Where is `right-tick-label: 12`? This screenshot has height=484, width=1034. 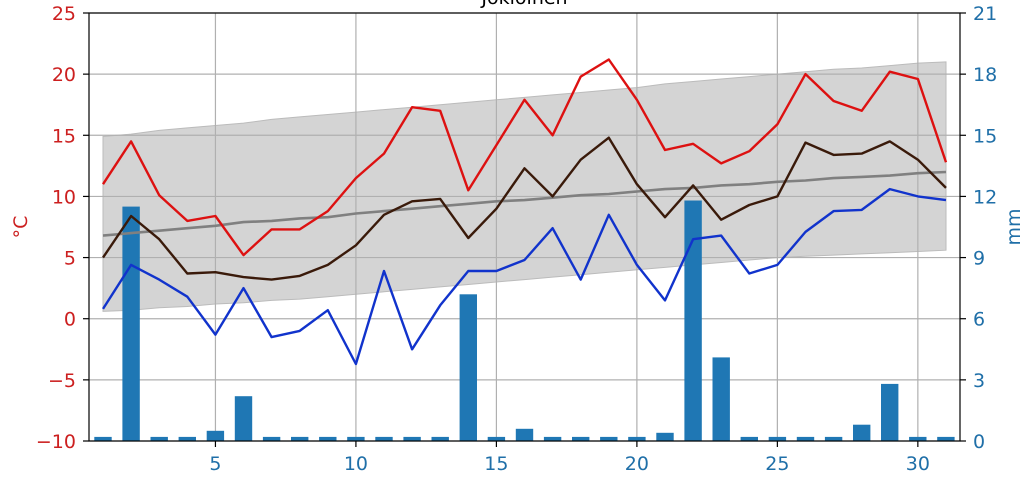
right-tick-label: 12 is located at coordinates (985, 197).